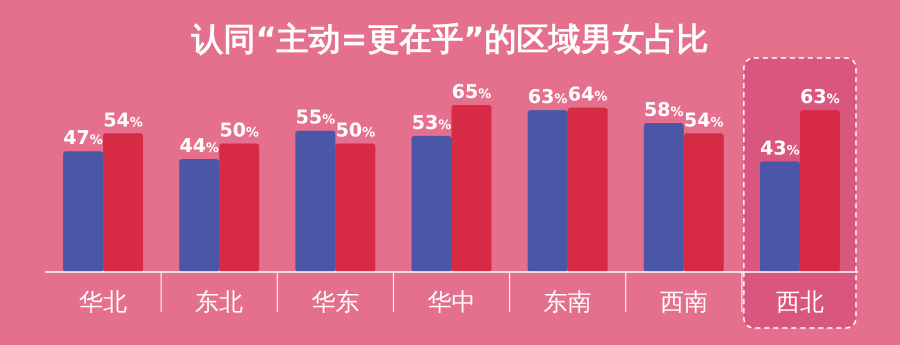 The height and width of the screenshot is (345, 900). I want to click on x-tick-label: 东北, so click(219, 302).